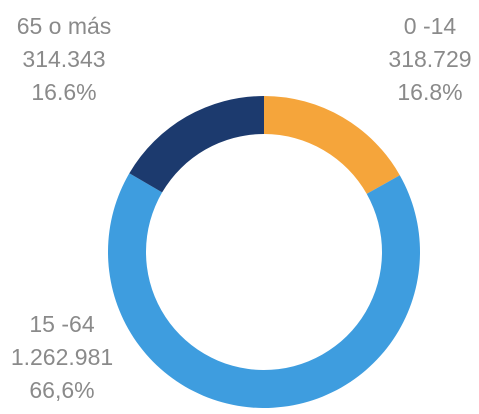  Describe the element at coordinates (430, 26) in the screenshot. I see `slice-label: 0 -14` at that location.